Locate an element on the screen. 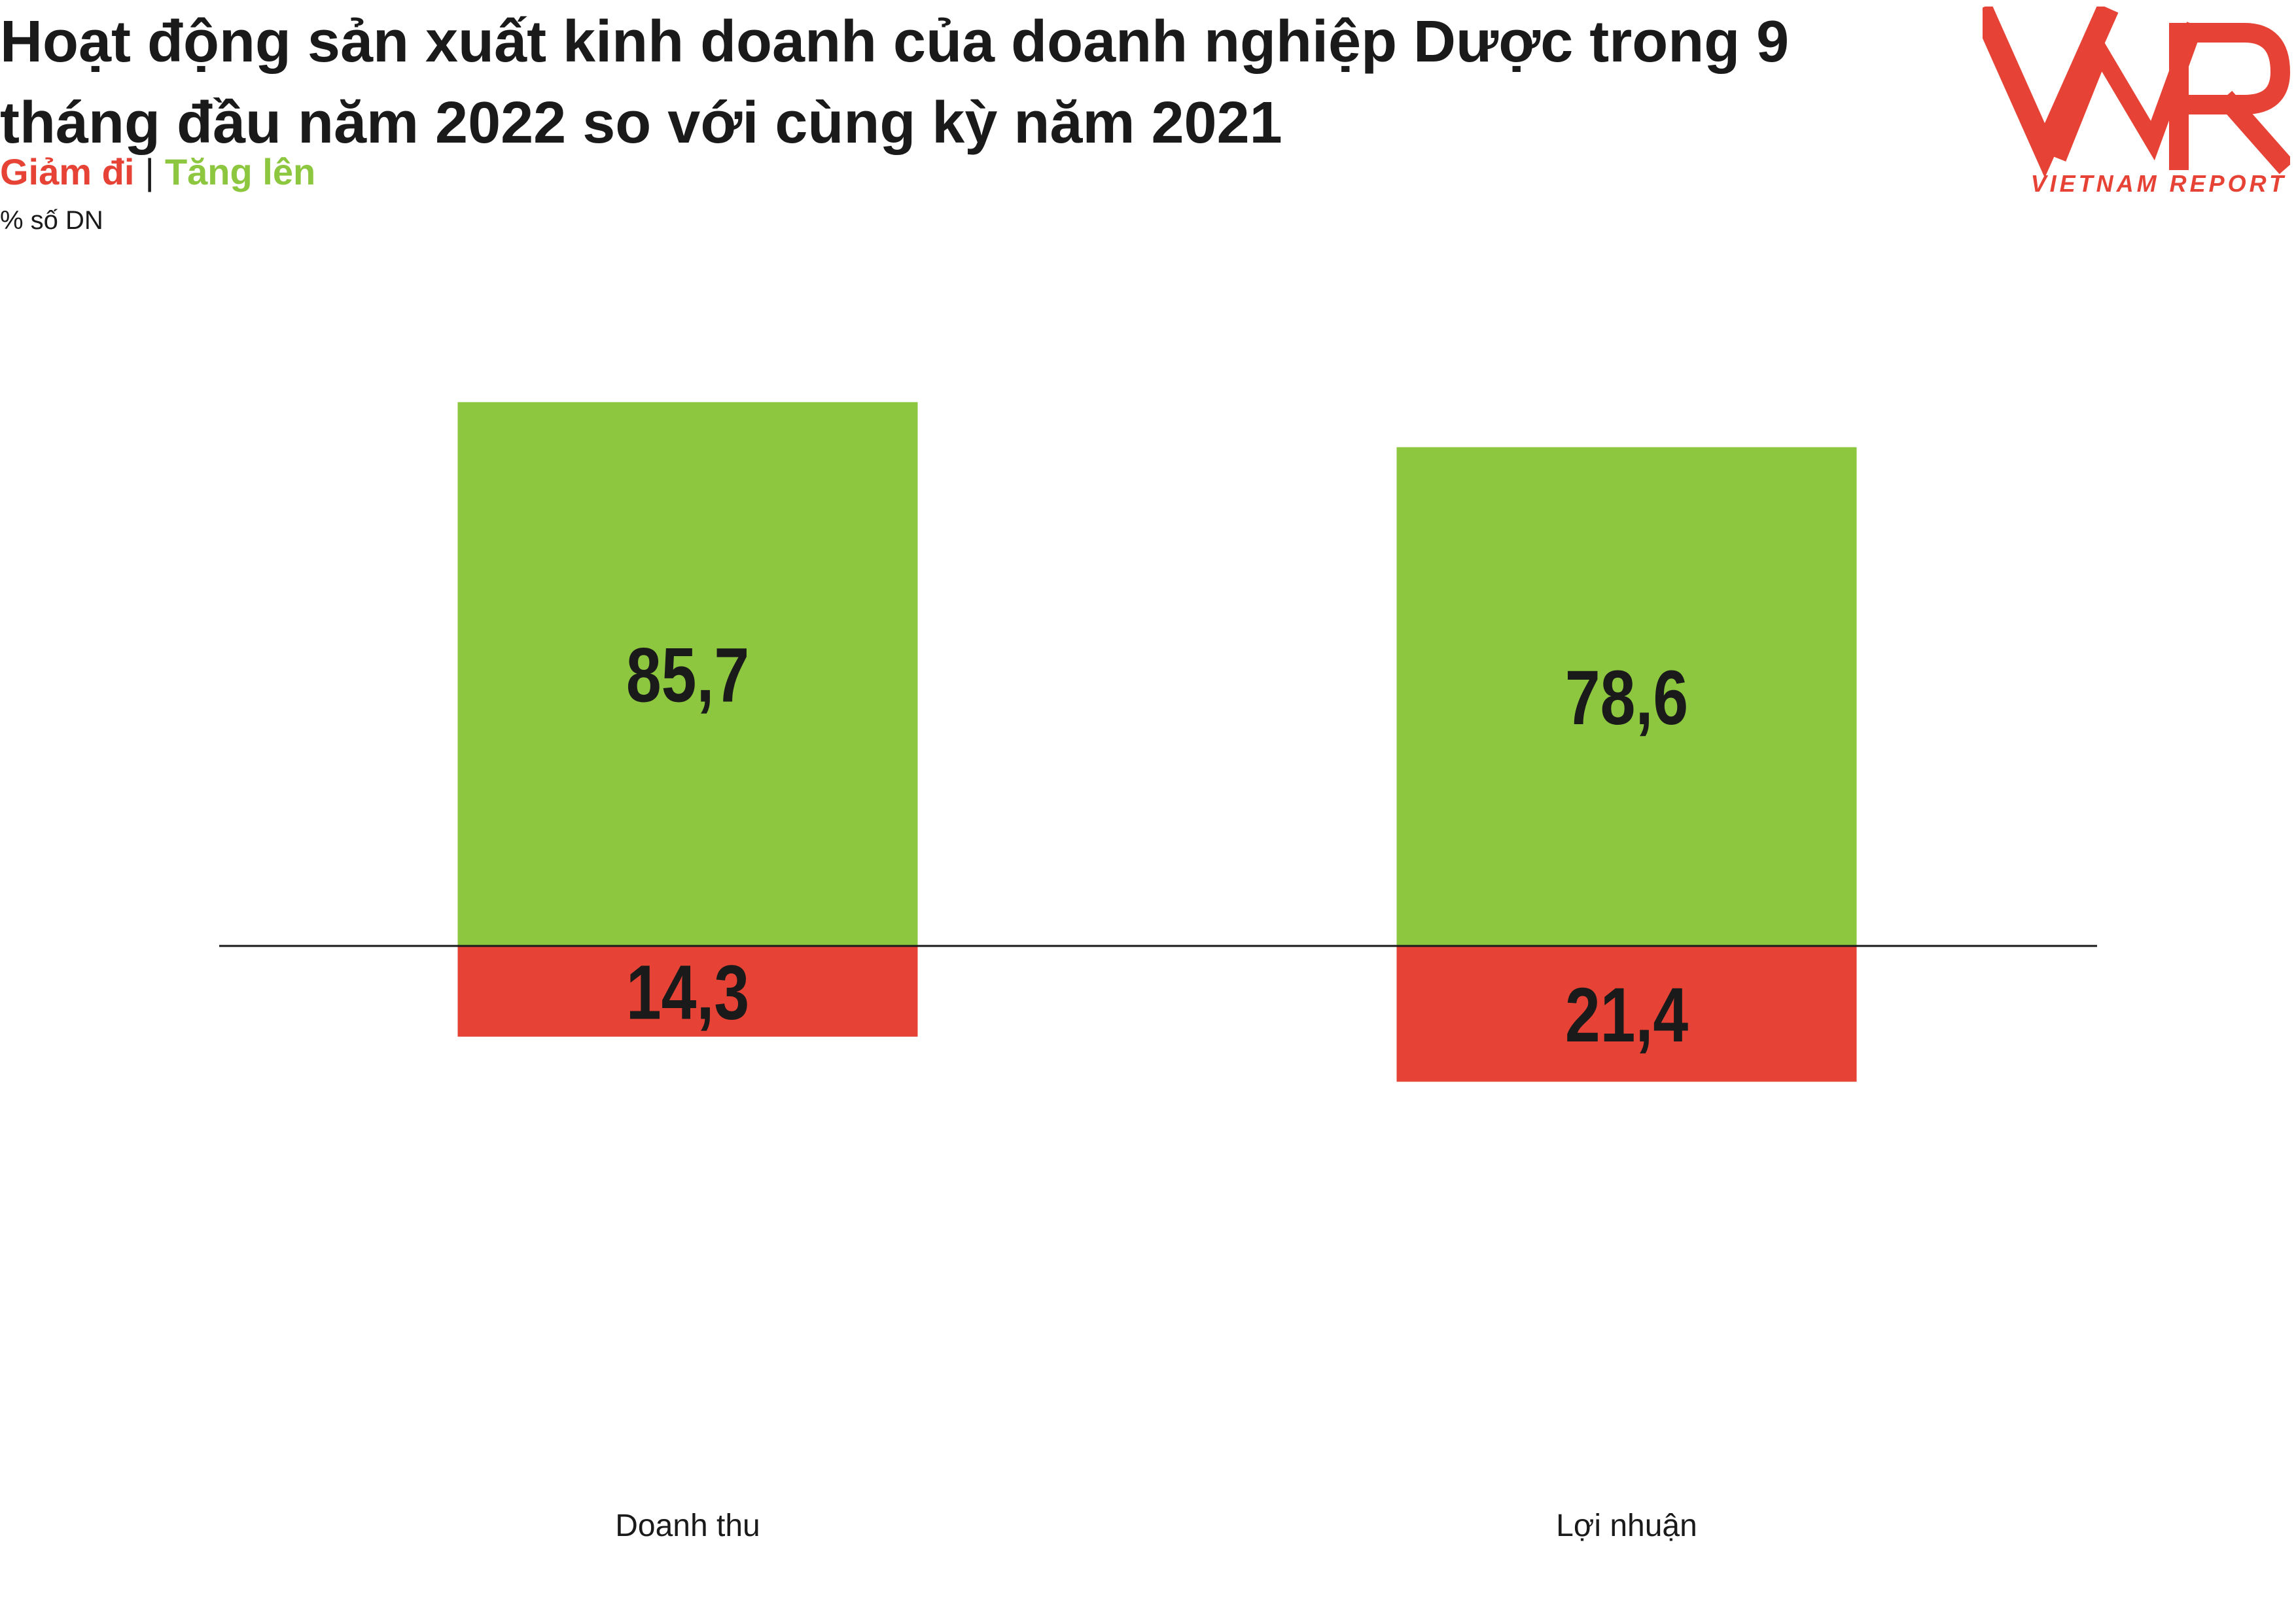  category-label: Lợi nhuận is located at coordinates (1627, 1526).